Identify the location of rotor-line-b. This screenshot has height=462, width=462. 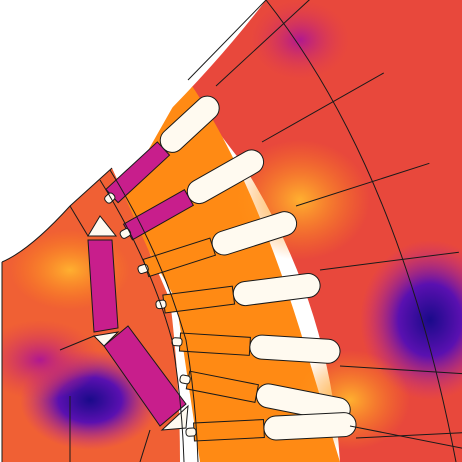
(79, 221).